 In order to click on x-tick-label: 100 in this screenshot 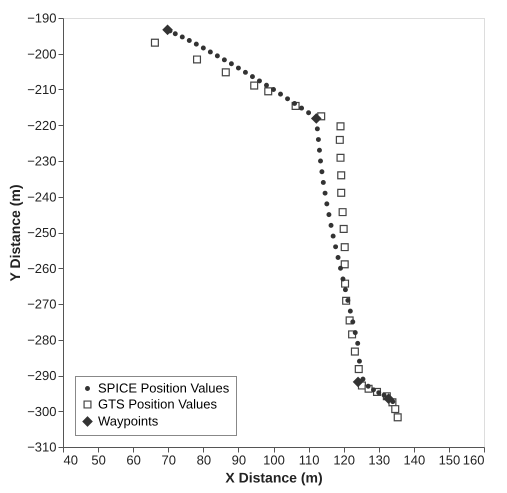, I will do `click(274, 460)`.